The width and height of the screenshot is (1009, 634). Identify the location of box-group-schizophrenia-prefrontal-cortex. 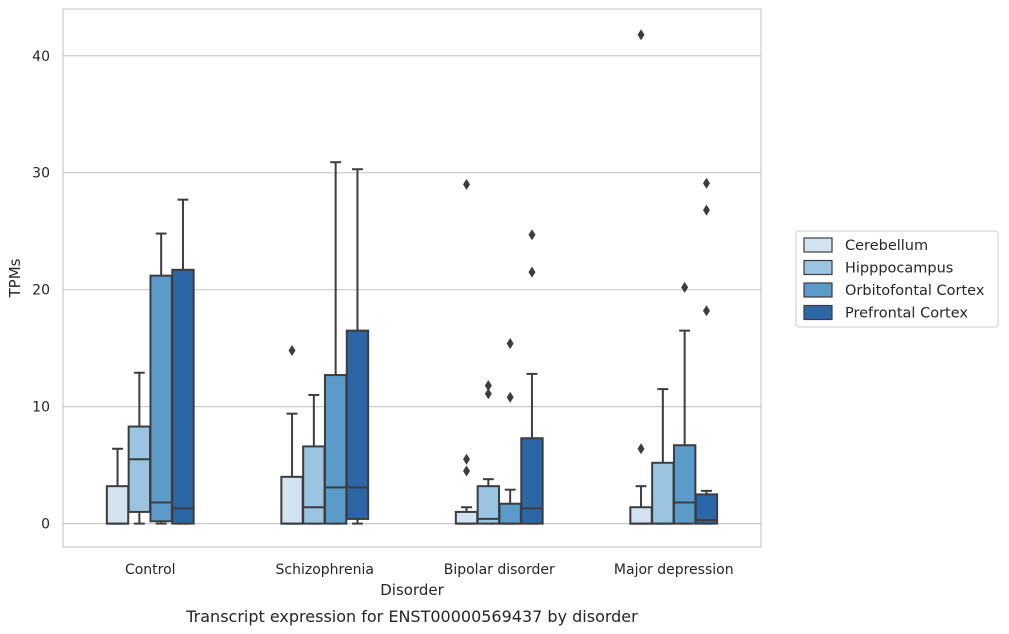
(357, 346).